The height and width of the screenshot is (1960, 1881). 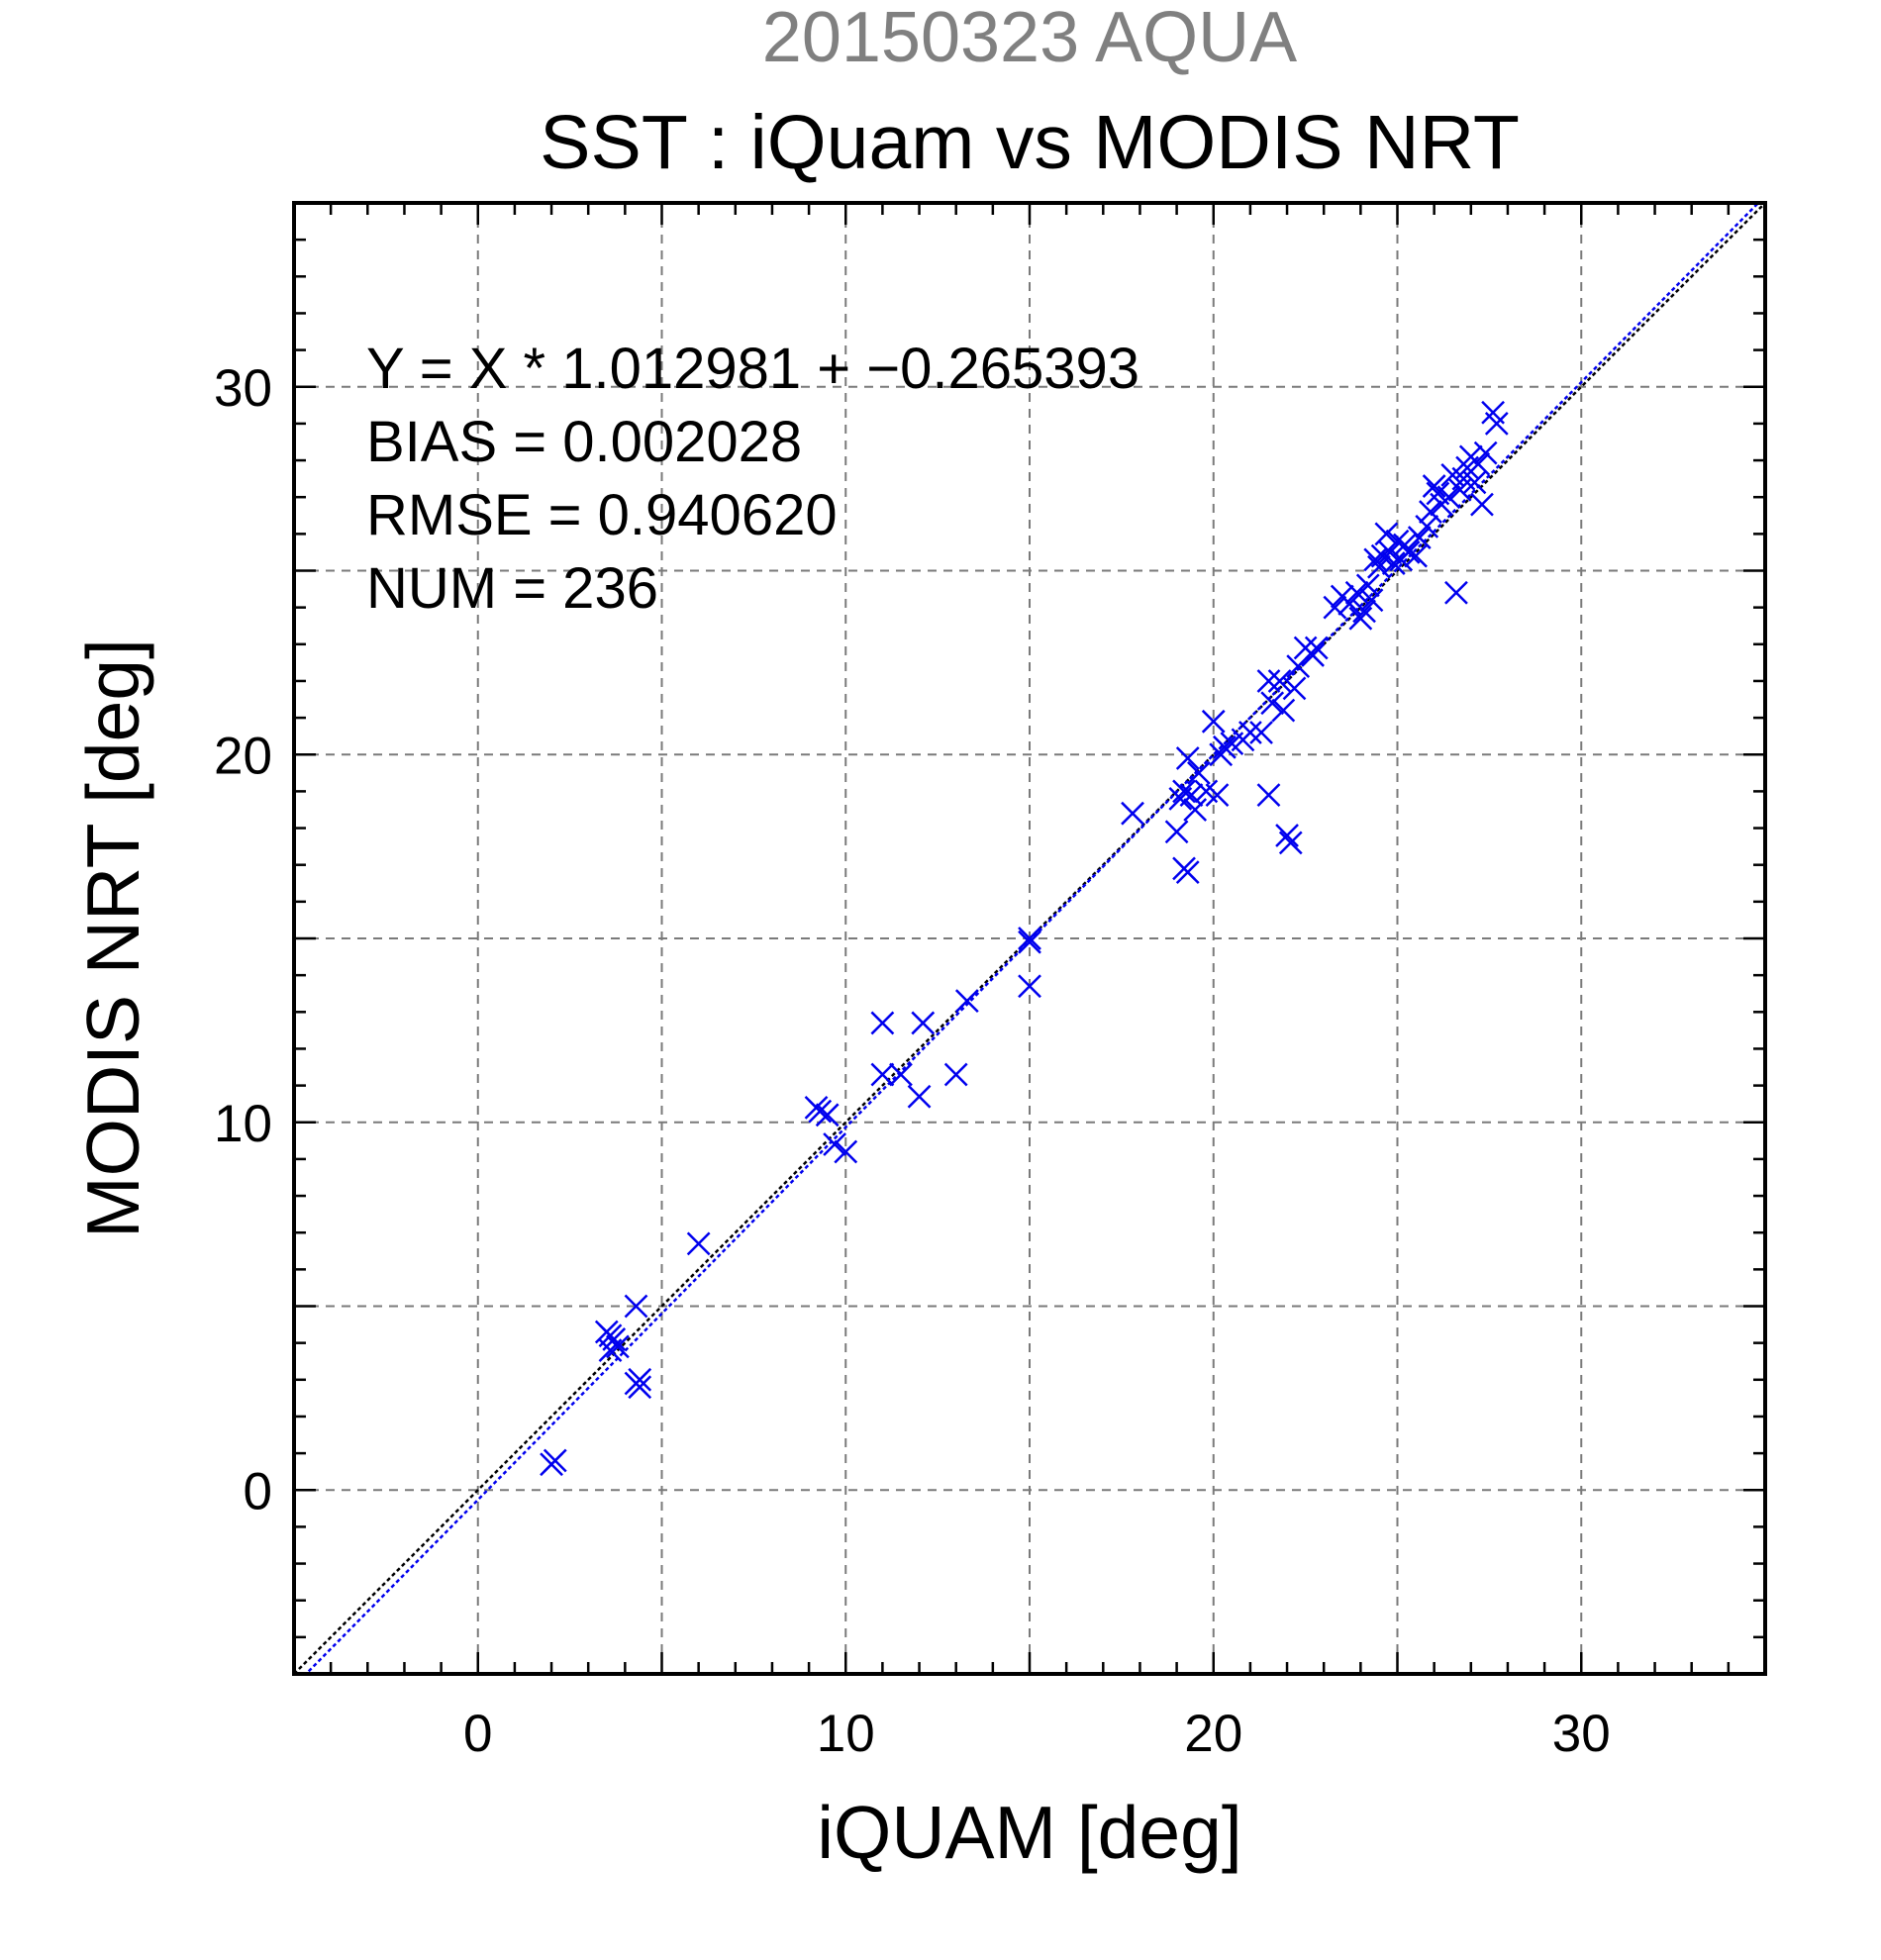 What do you see at coordinates (752, 369) in the screenshot?
I see `stats-line-regression: Y = X * 1.012981 + −0.265393` at bounding box center [752, 369].